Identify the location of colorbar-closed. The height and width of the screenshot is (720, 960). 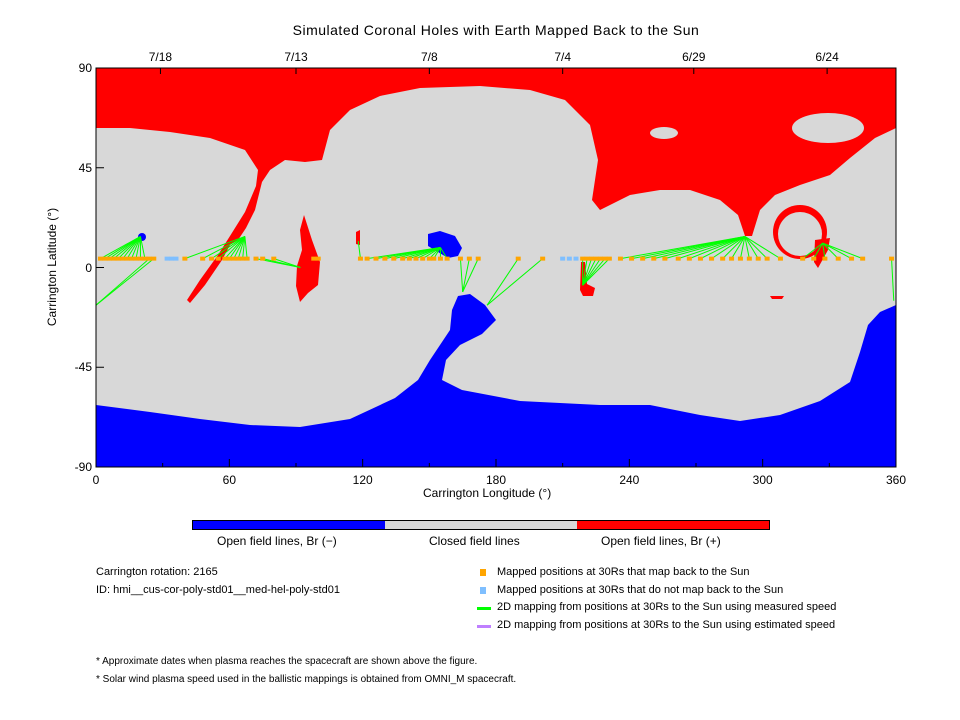
(481, 525).